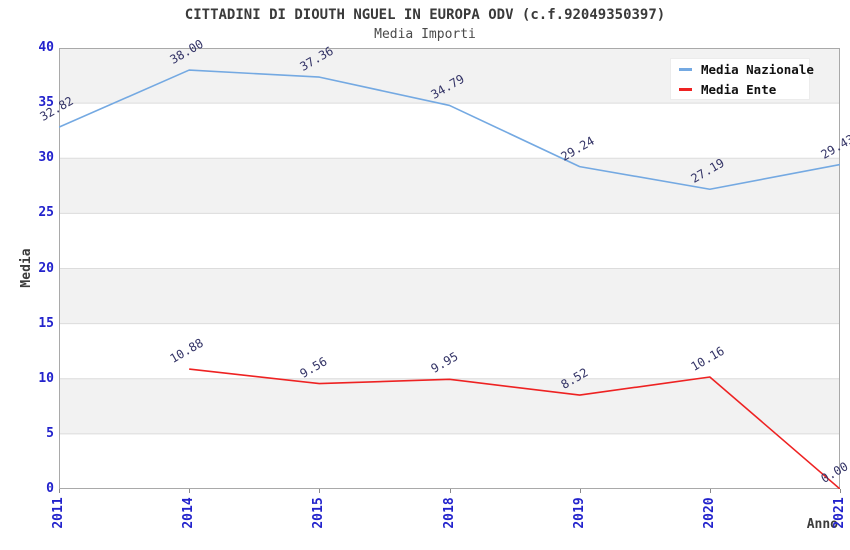  What do you see at coordinates (46, 158) in the screenshot?
I see `y-tick-label: 30` at bounding box center [46, 158].